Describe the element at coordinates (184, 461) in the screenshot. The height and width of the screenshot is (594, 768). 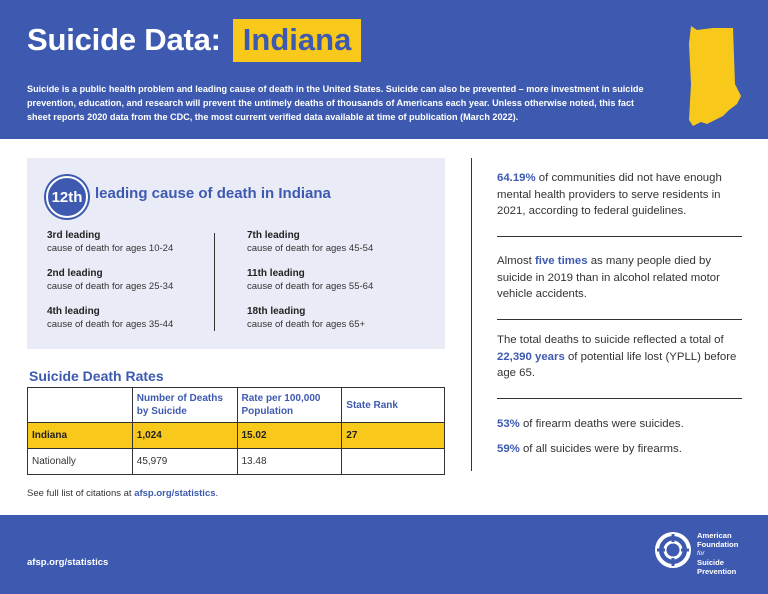
I see `table-cell: 45,979` at that location.